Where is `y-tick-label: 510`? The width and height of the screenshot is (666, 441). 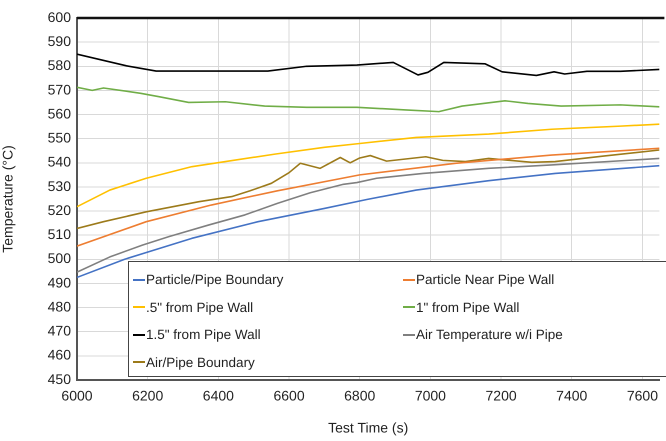 y-tick-label: 510 is located at coordinates (60, 234).